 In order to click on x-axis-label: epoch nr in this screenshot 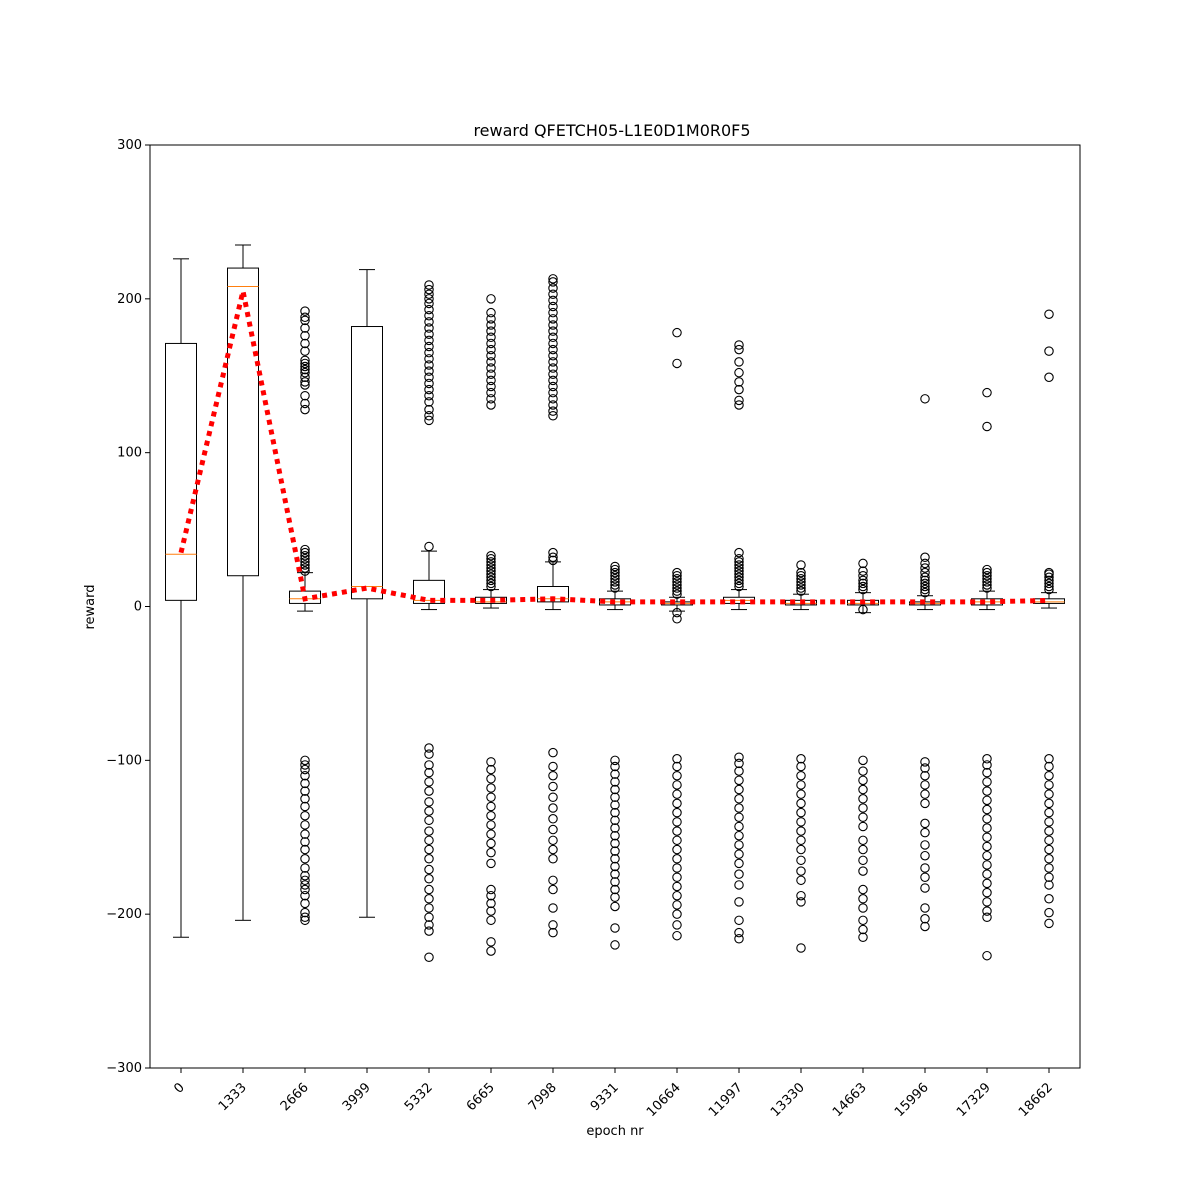, I will do `click(615, 1131)`.